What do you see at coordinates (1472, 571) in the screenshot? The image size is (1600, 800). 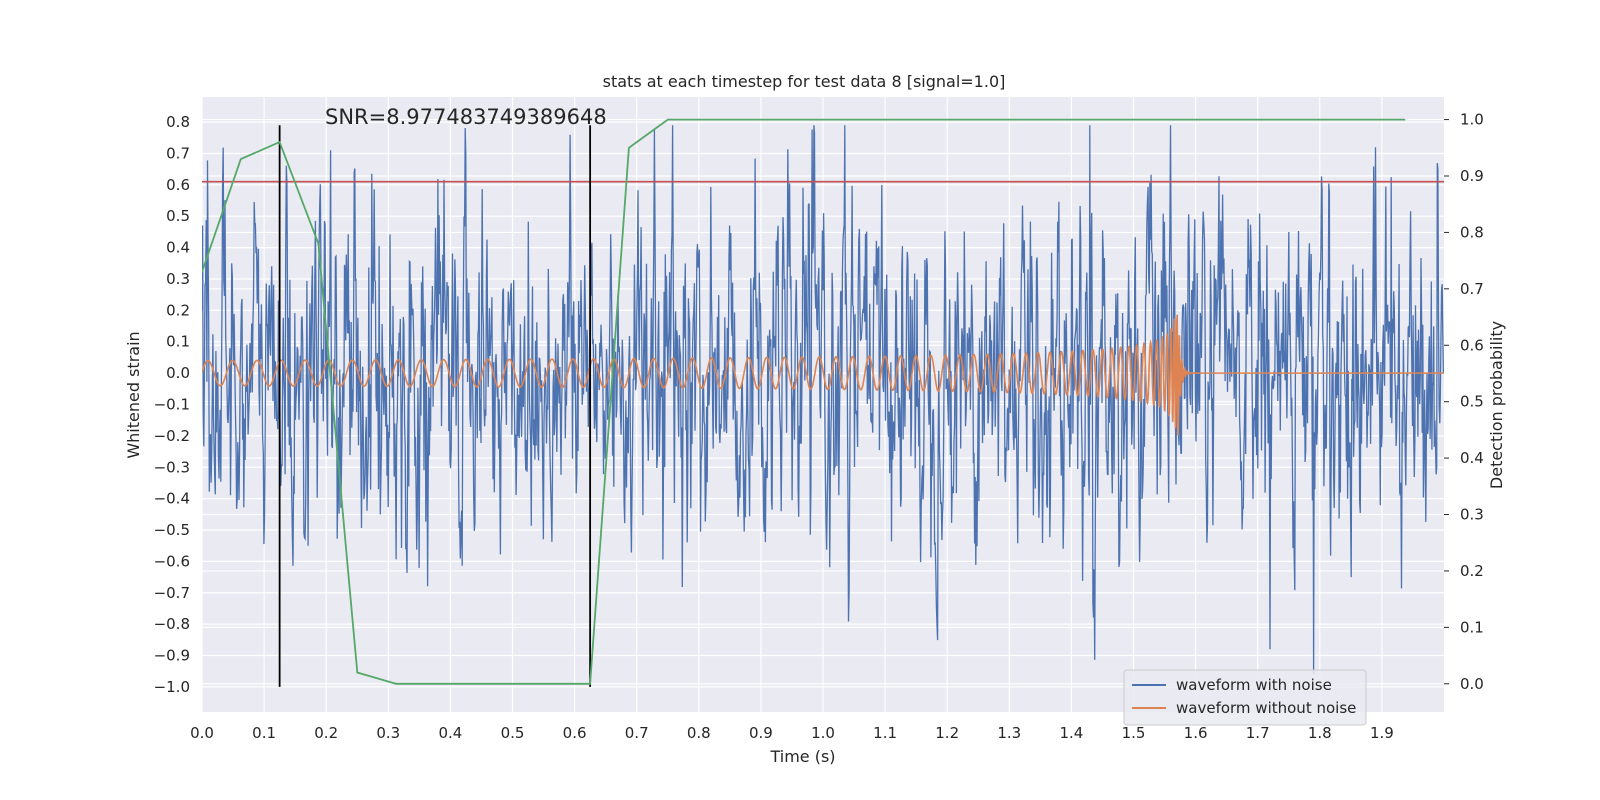 I see `y-right-tick-label: 0.2` at bounding box center [1472, 571].